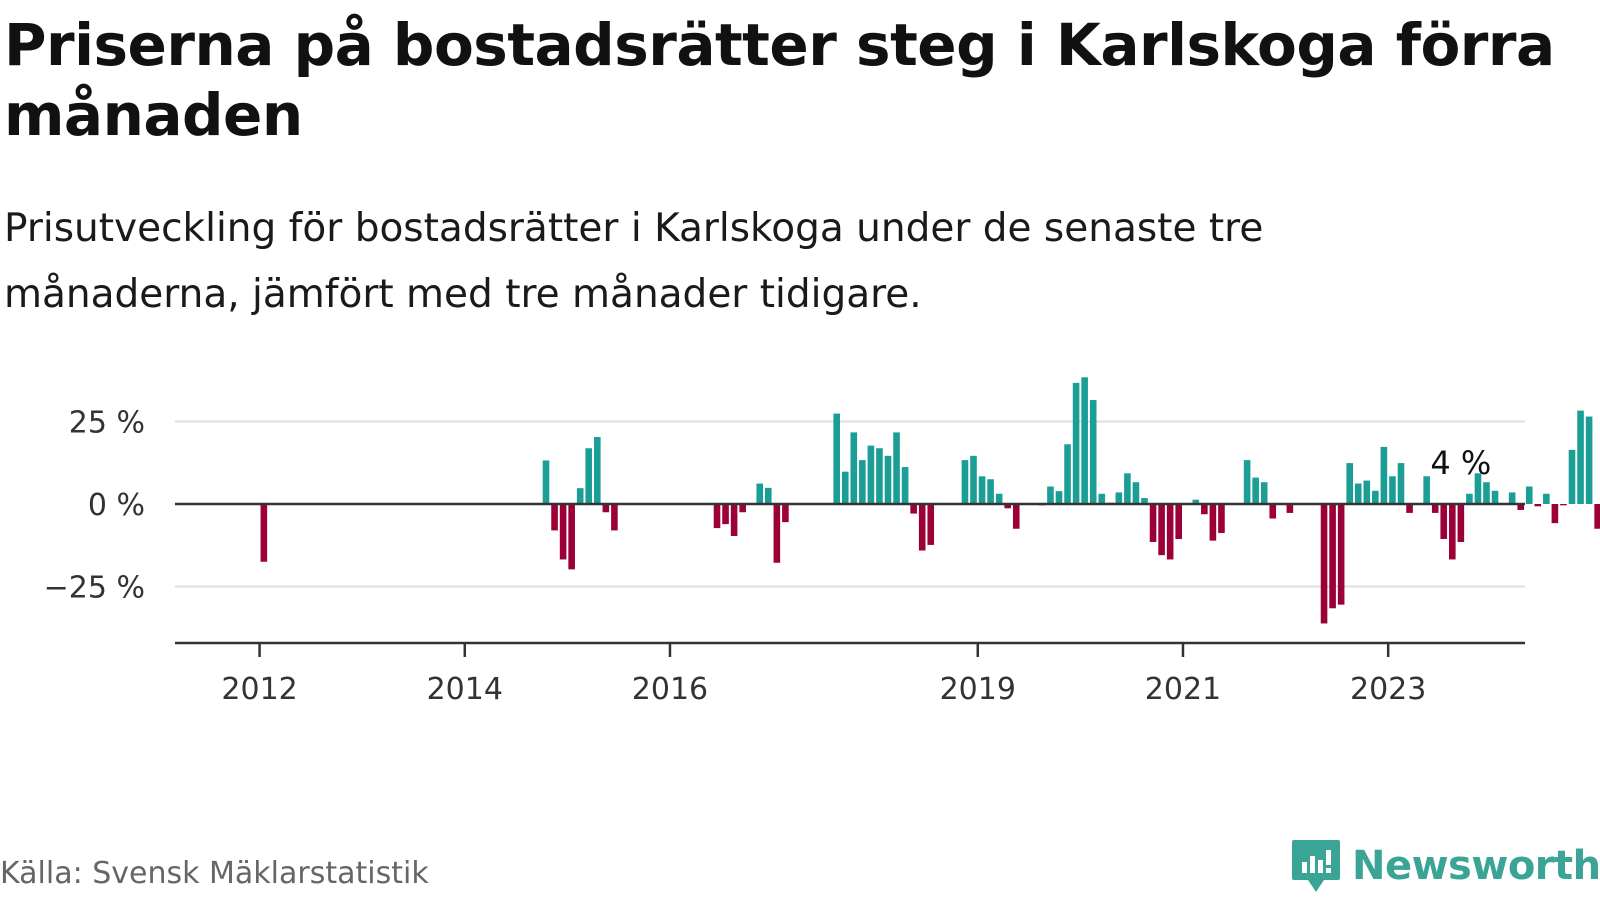 The height and width of the screenshot is (900, 1600). What do you see at coordinates (1388, 689) in the screenshot?
I see `x-tick-label: 2023` at bounding box center [1388, 689].